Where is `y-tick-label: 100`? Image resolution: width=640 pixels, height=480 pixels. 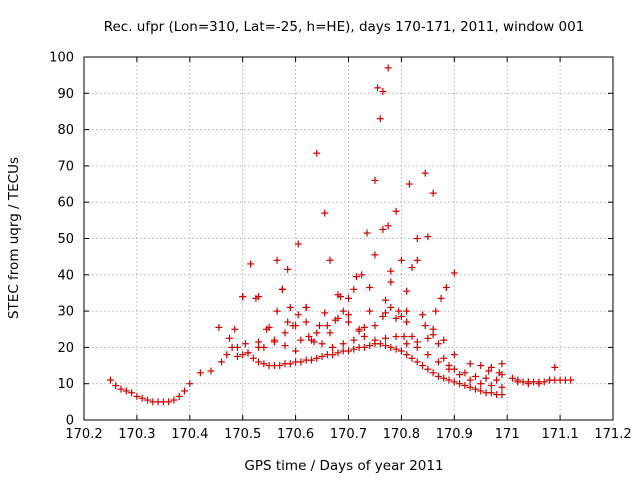
y-tick-label: 100 is located at coordinates (61, 58).